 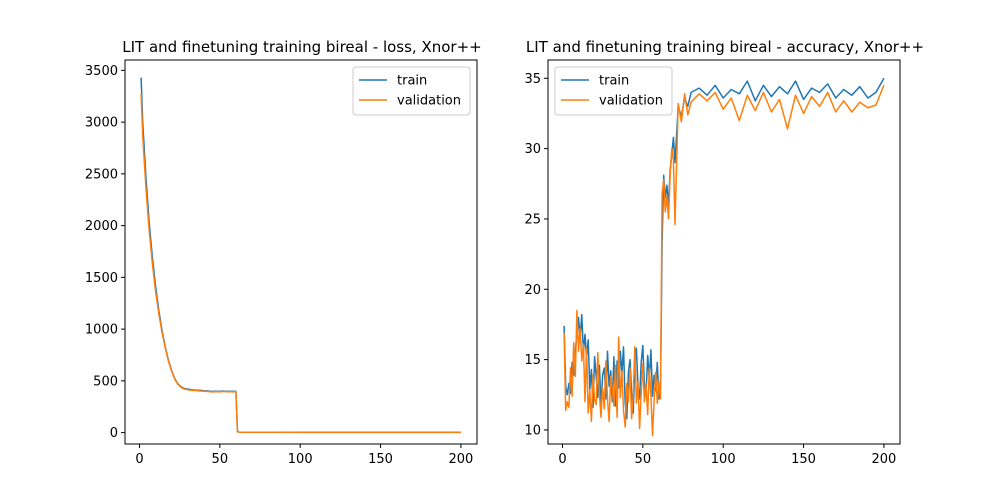 I want to click on accuracy-legend-label-train: train, so click(x=614, y=81).